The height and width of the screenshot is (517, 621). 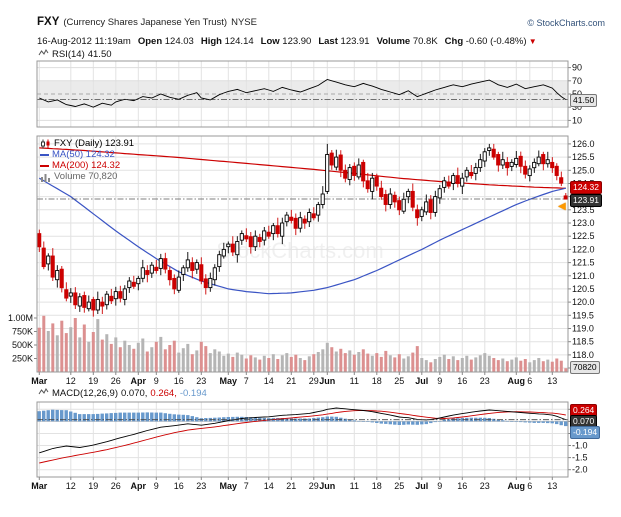 What do you see at coordinates (583, 223) in the screenshot?
I see `price-tick-label: 123.0` at bounding box center [583, 223].